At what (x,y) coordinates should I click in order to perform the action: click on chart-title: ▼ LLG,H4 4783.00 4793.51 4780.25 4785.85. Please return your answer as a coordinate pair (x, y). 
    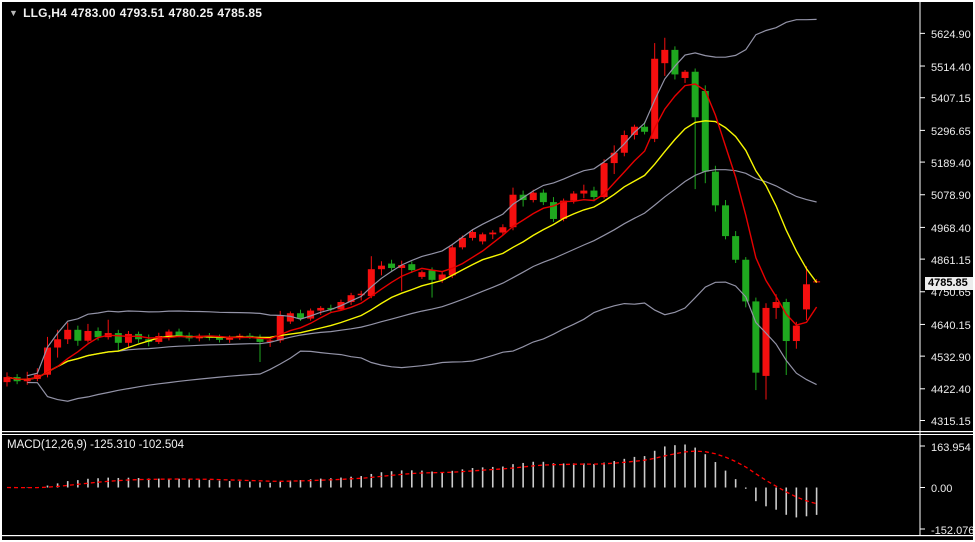
    Looking at the image, I should click on (137, 13).